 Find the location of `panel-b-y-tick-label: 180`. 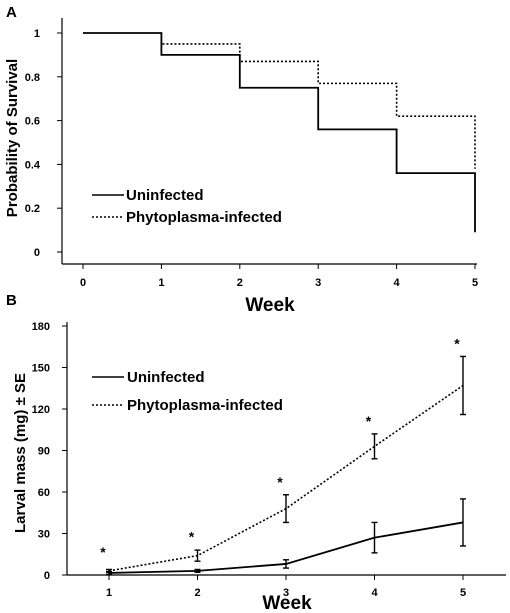

panel-b-y-tick-label: 180 is located at coordinates (41, 327).